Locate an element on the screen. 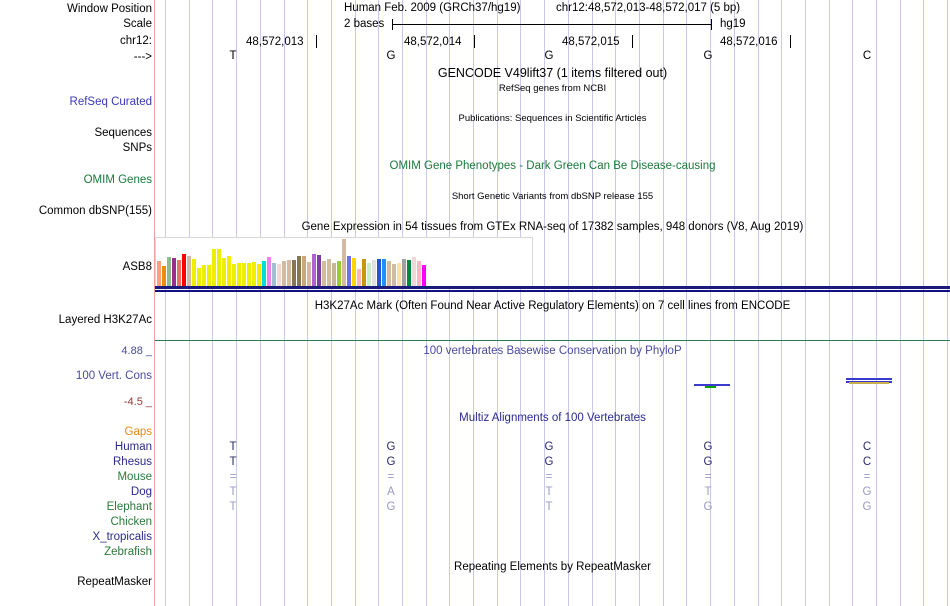 This screenshot has width=950, height=606. label-species-zebrafish: Zebrafish is located at coordinates (128, 552).